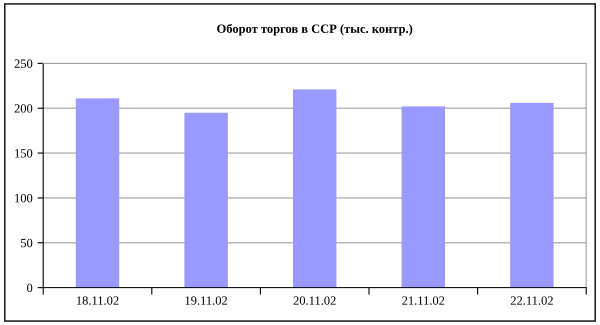 Image resolution: width=600 pixels, height=325 pixels. I want to click on x-tick-label: 20.11.02, so click(315, 300).